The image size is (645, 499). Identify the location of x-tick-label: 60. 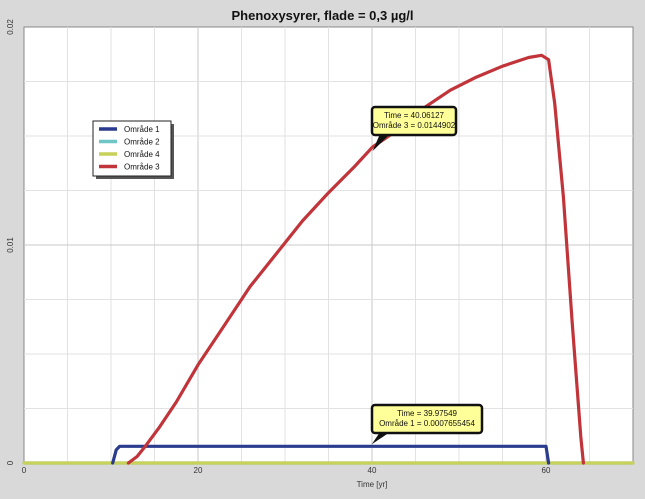
(546, 470).